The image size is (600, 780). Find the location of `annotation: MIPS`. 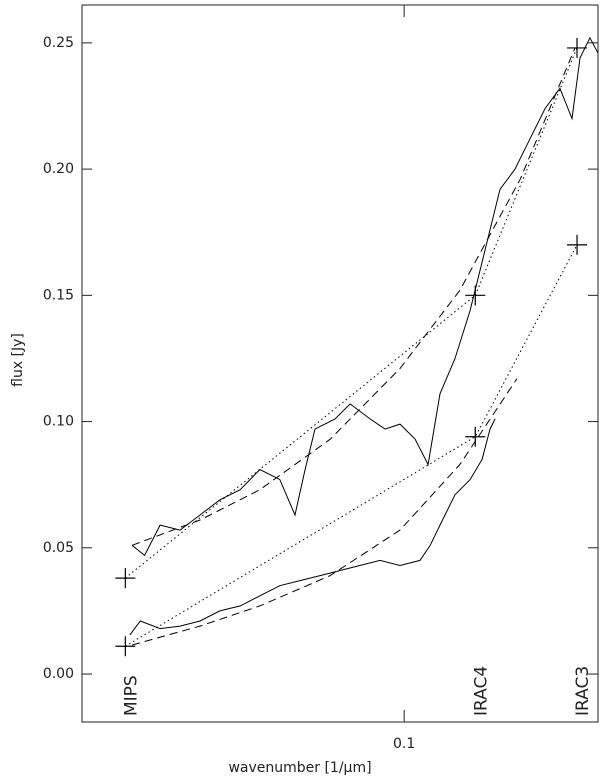

annotation: MIPS is located at coordinates (131, 695).